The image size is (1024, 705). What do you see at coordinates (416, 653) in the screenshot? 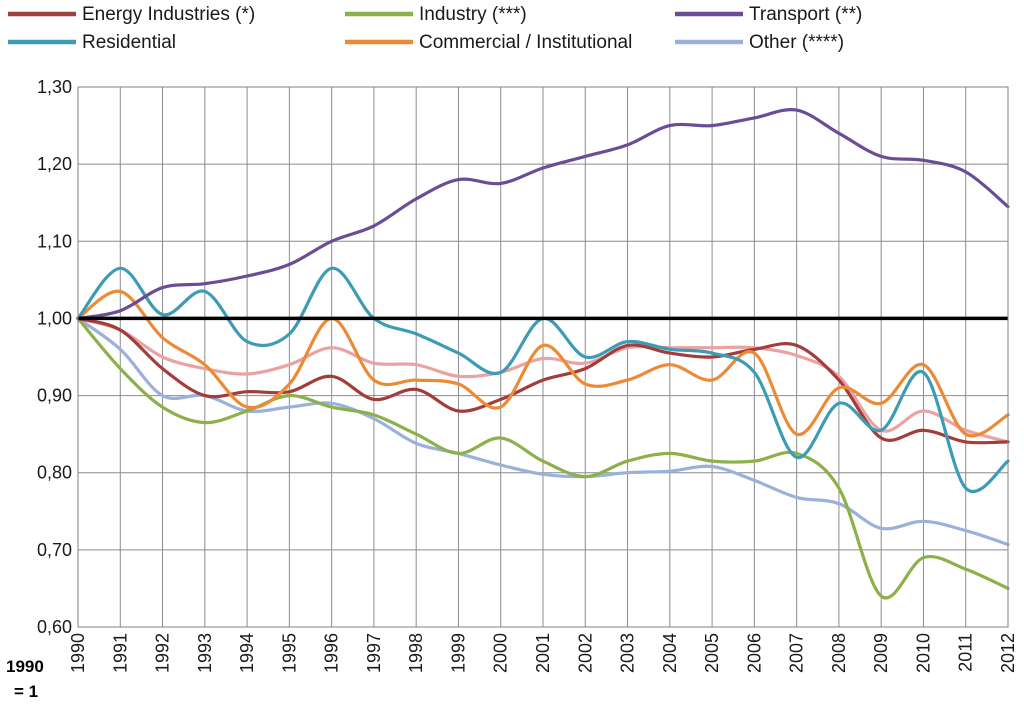
I see `x-tick-label: 1998` at bounding box center [416, 653].